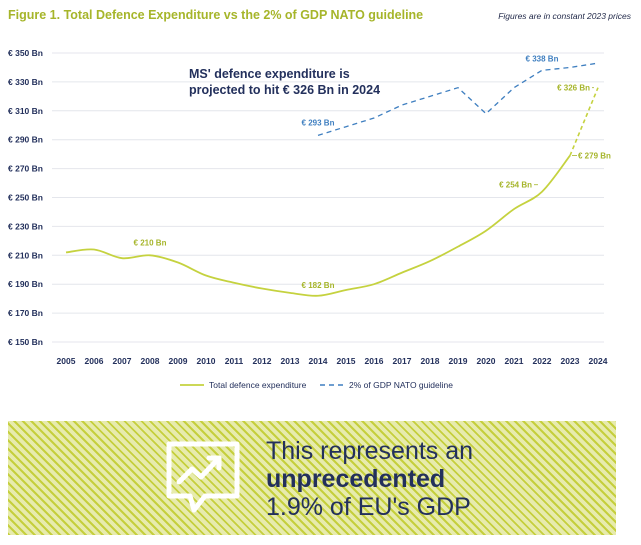 This screenshot has width=641, height=545. I want to click on x-tick-label: 2013, so click(290, 361).